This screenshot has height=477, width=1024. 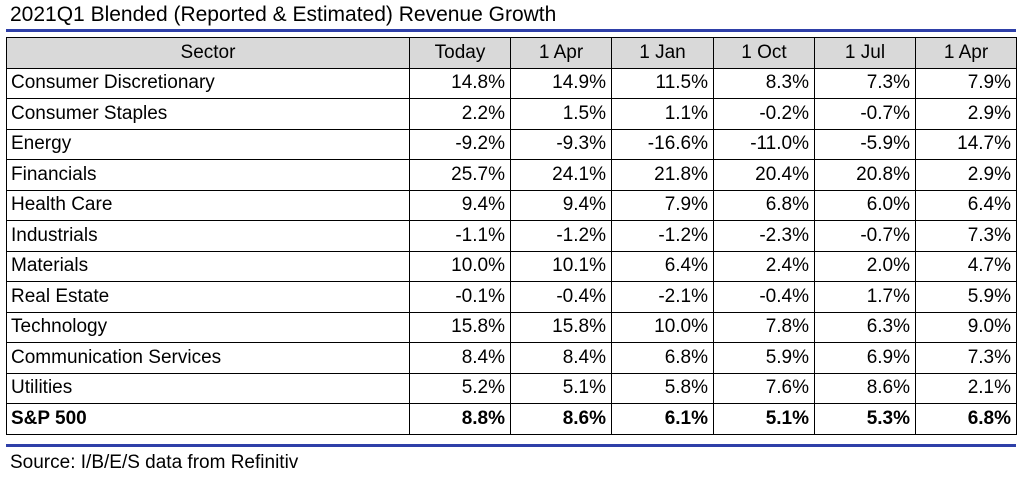 I want to click on sector-name: Technology, so click(x=208, y=327).